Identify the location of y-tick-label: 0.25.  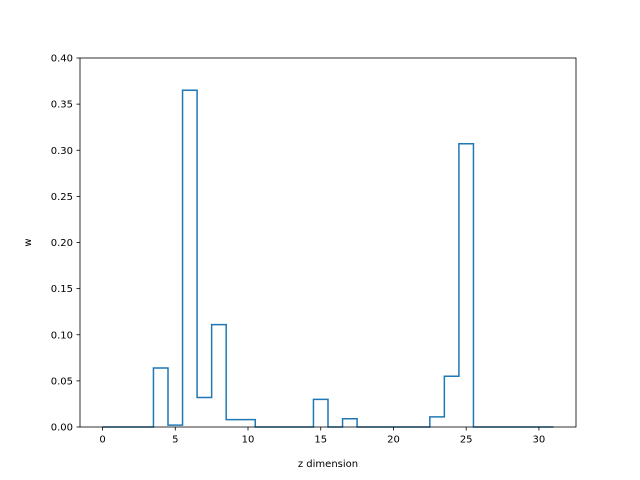
(62, 197).